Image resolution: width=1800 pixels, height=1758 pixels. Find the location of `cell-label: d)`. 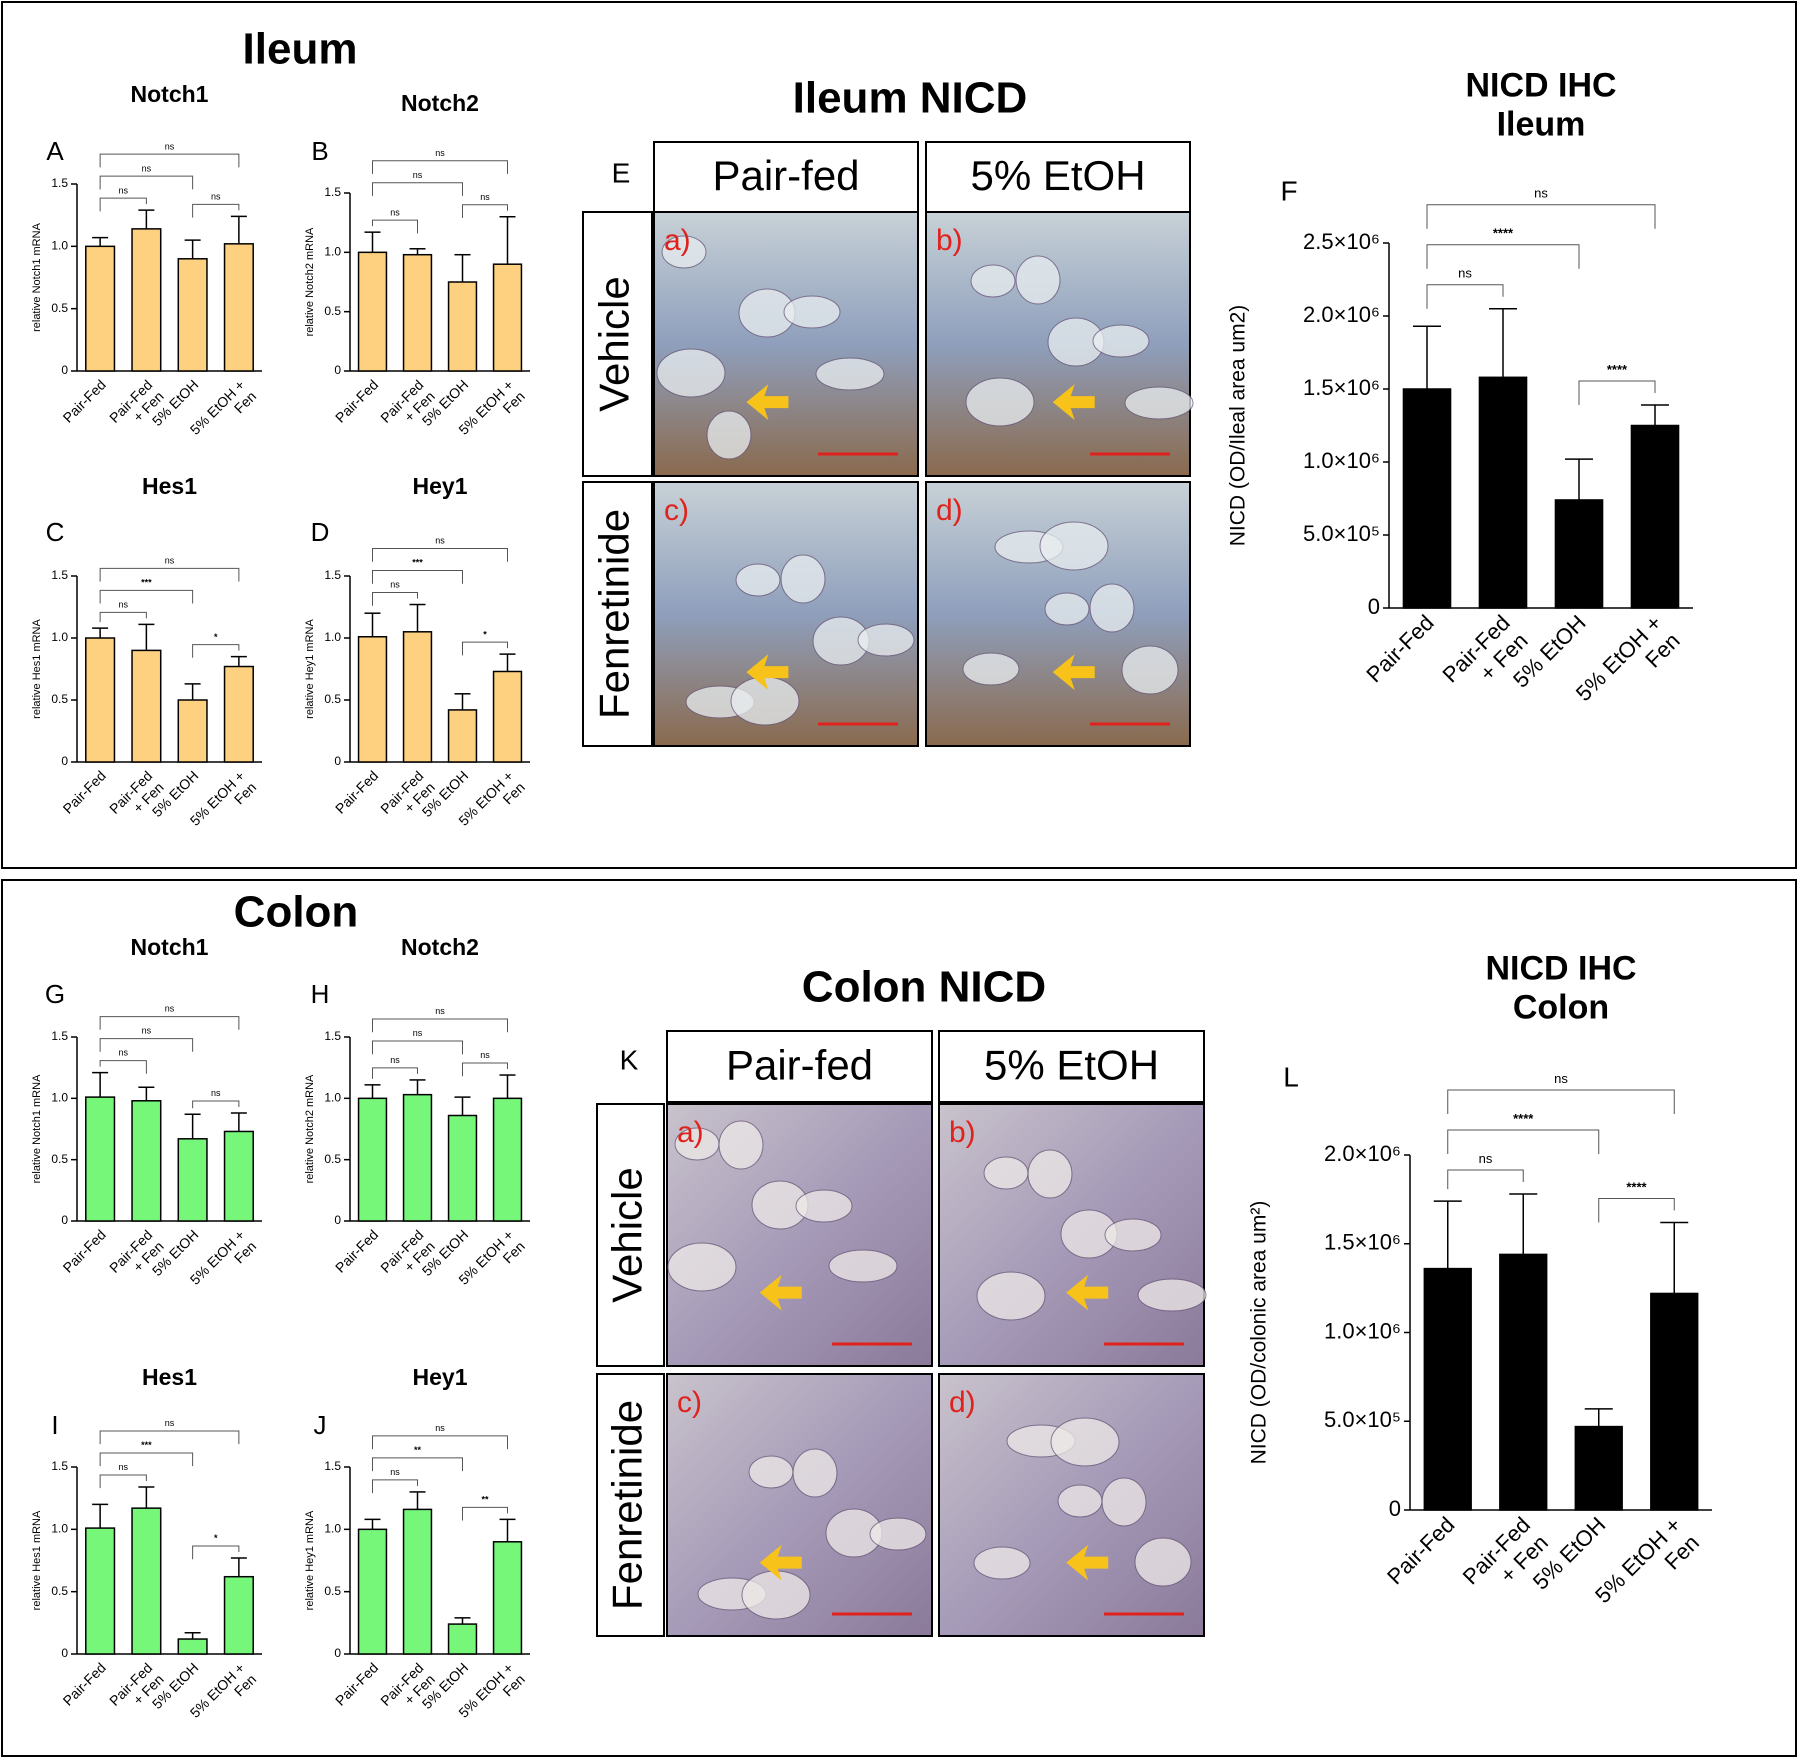

cell-label: d) is located at coordinates (949, 510).